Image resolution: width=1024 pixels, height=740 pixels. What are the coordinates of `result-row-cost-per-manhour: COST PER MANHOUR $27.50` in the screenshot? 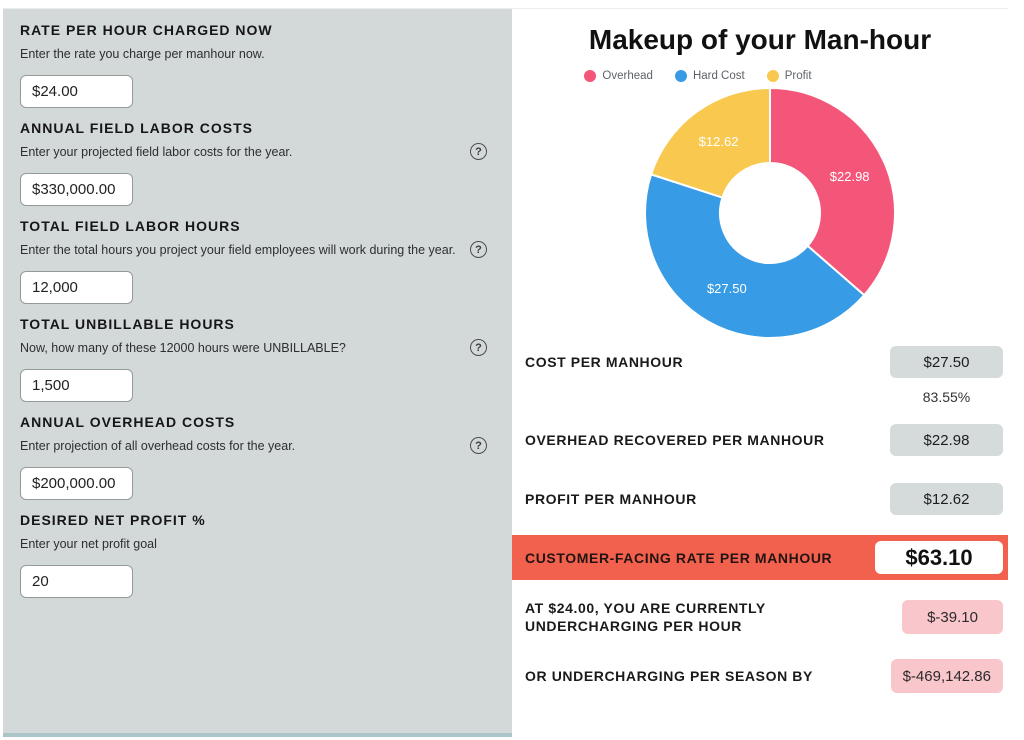 It's located at (760, 362).